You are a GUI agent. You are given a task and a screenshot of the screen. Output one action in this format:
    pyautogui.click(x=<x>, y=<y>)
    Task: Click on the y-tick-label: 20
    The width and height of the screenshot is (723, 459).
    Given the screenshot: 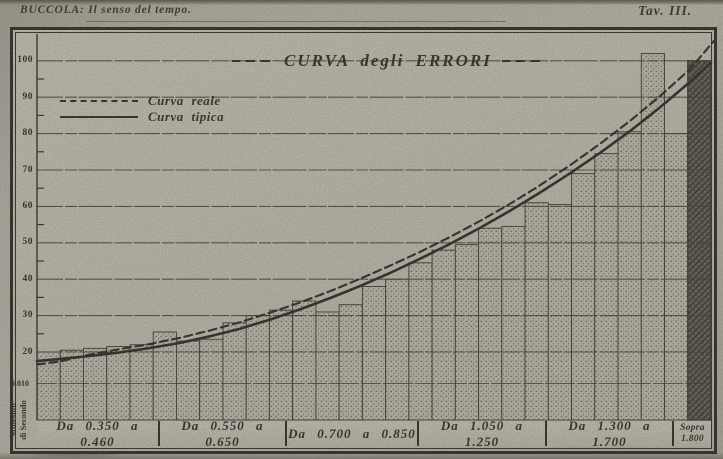 What is the action you would take?
    pyautogui.click(x=27, y=351)
    